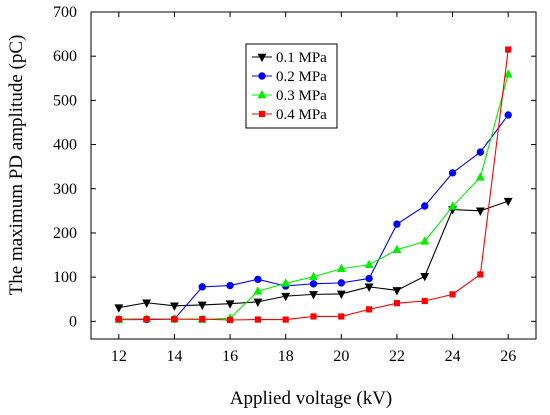 The width and height of the screenshot is (550, 415). Describe the element at coordinates (119, 356) in the screenshot. I see `x-tick-label: 12` at that location.